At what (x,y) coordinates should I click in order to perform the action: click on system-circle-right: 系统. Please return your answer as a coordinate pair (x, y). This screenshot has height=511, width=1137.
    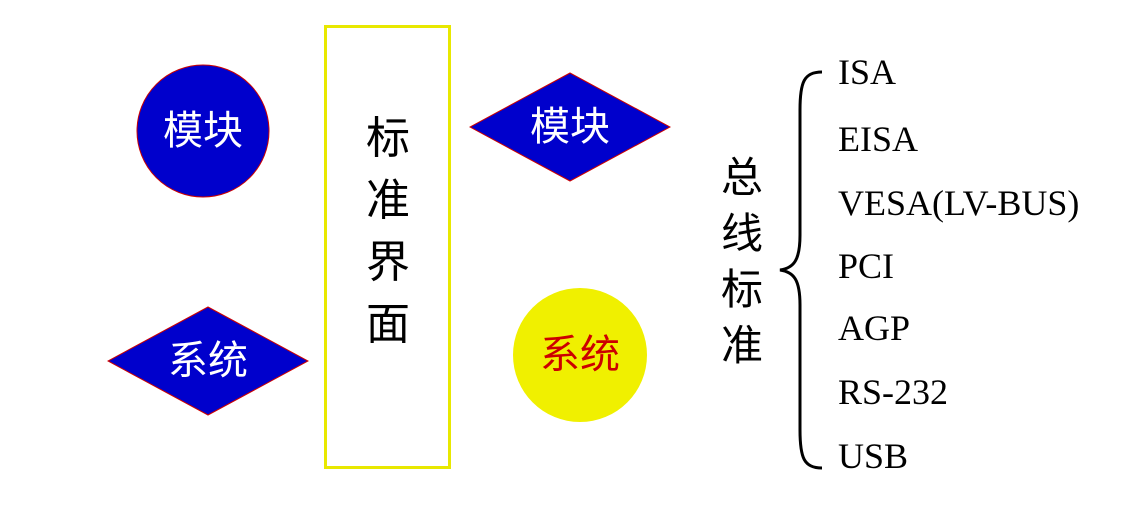
    Looking at the image, I should click on (580, 355).